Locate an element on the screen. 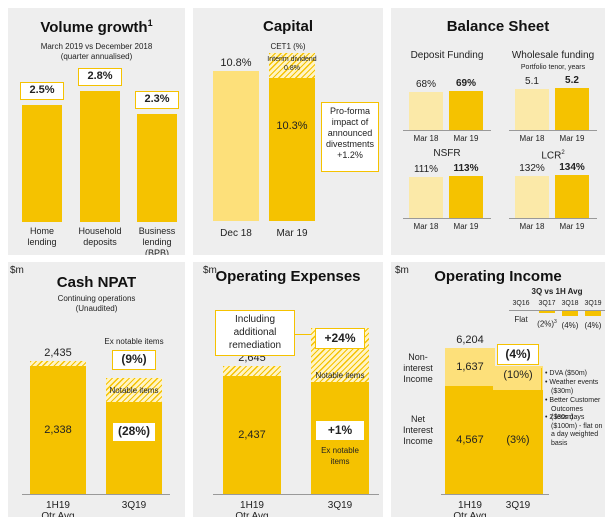 This screenshot has width=612, height=522. change-base-badge: +1% is located at coordinates (340, 430).